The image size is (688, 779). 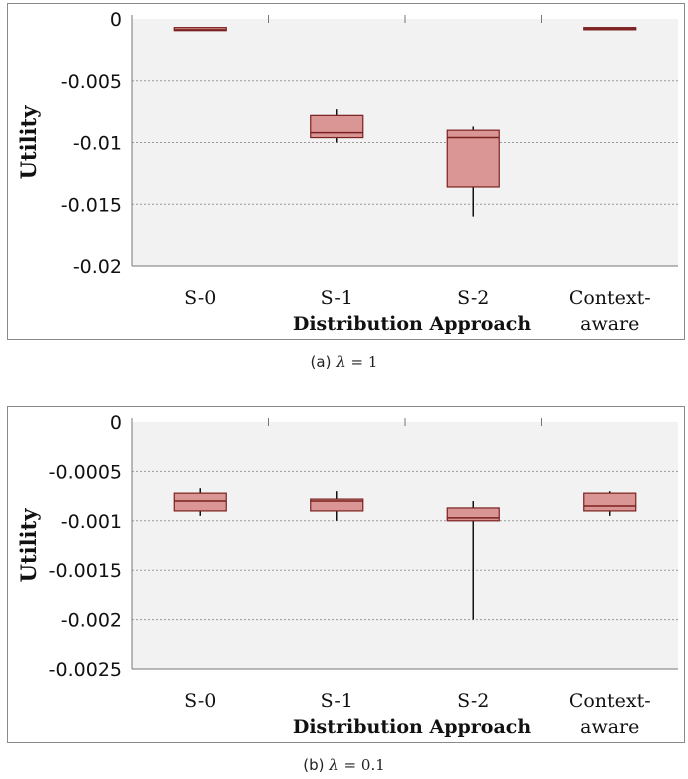 What do you see at coordinates (341, 362) in the screenshot?
I see `caption-a-symbol: λ` at bounding box center [341, 362].